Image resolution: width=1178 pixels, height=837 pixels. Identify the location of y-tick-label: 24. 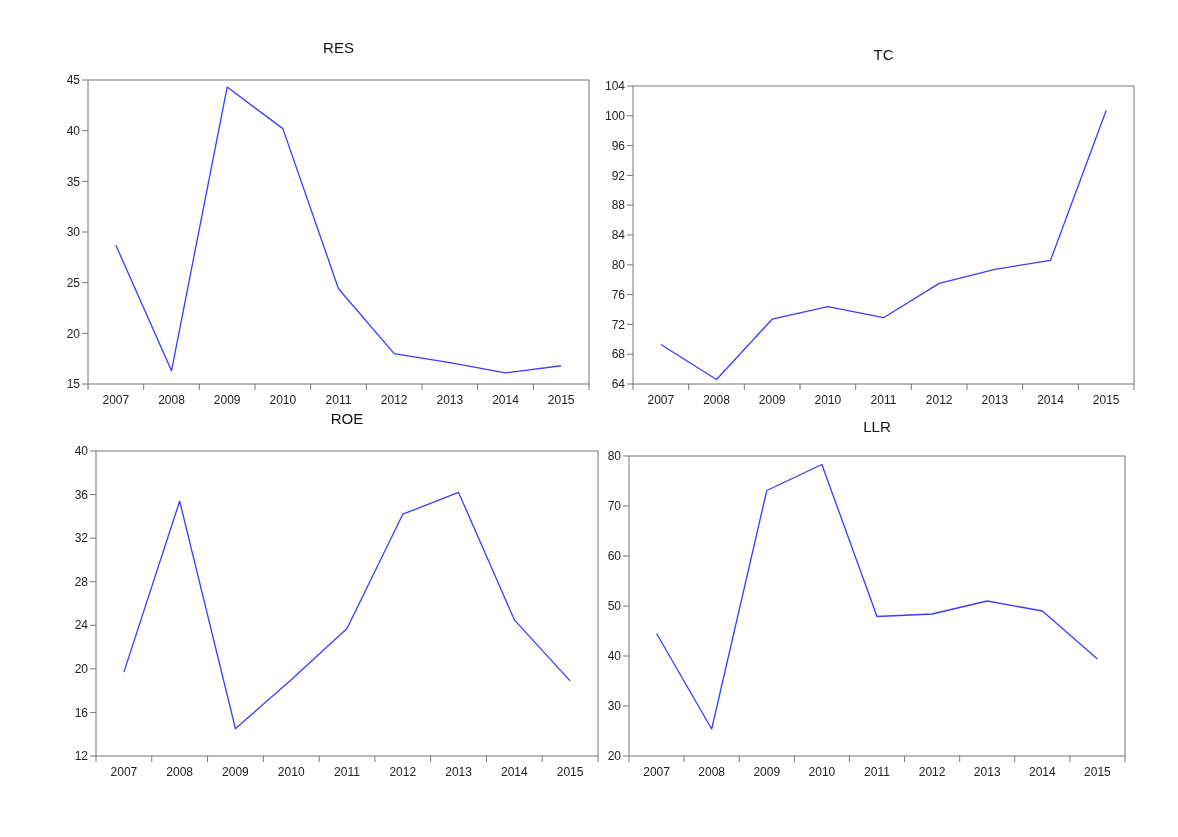
(81, 625).